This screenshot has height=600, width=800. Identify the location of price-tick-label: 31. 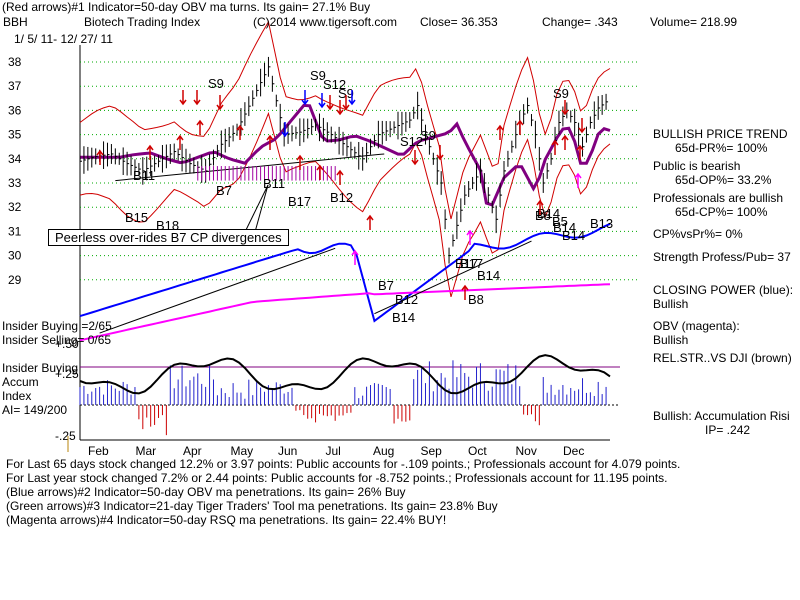
(15, 231).